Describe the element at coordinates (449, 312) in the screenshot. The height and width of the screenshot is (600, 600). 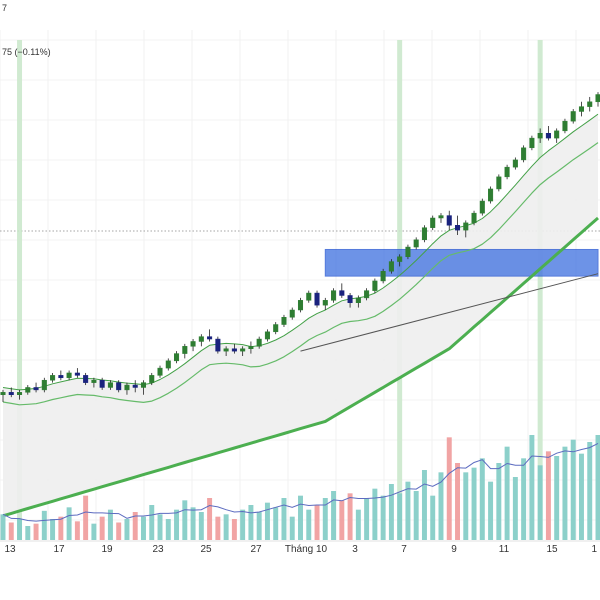
I see `trendline` at that location.